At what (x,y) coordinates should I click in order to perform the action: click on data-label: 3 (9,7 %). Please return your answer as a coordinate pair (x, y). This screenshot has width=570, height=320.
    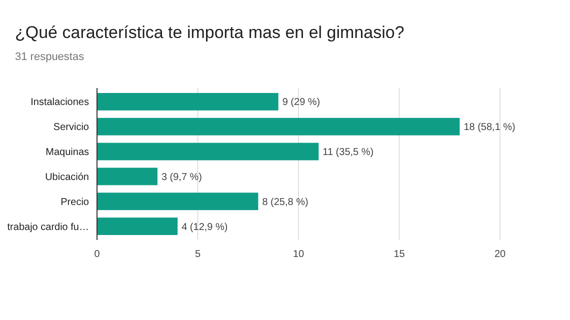
    Looking at the image, I should click on (181, 177).